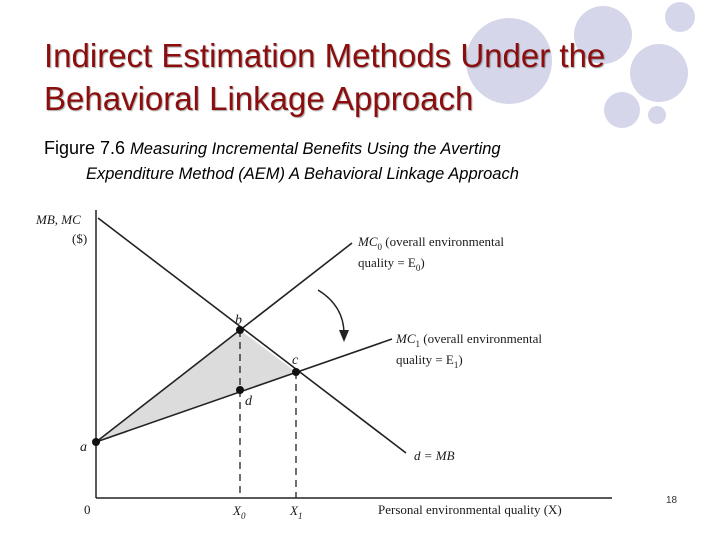 The height and width of the screenshot is (540, 720). I want to click on origin-label: 0, so click(87, 509).